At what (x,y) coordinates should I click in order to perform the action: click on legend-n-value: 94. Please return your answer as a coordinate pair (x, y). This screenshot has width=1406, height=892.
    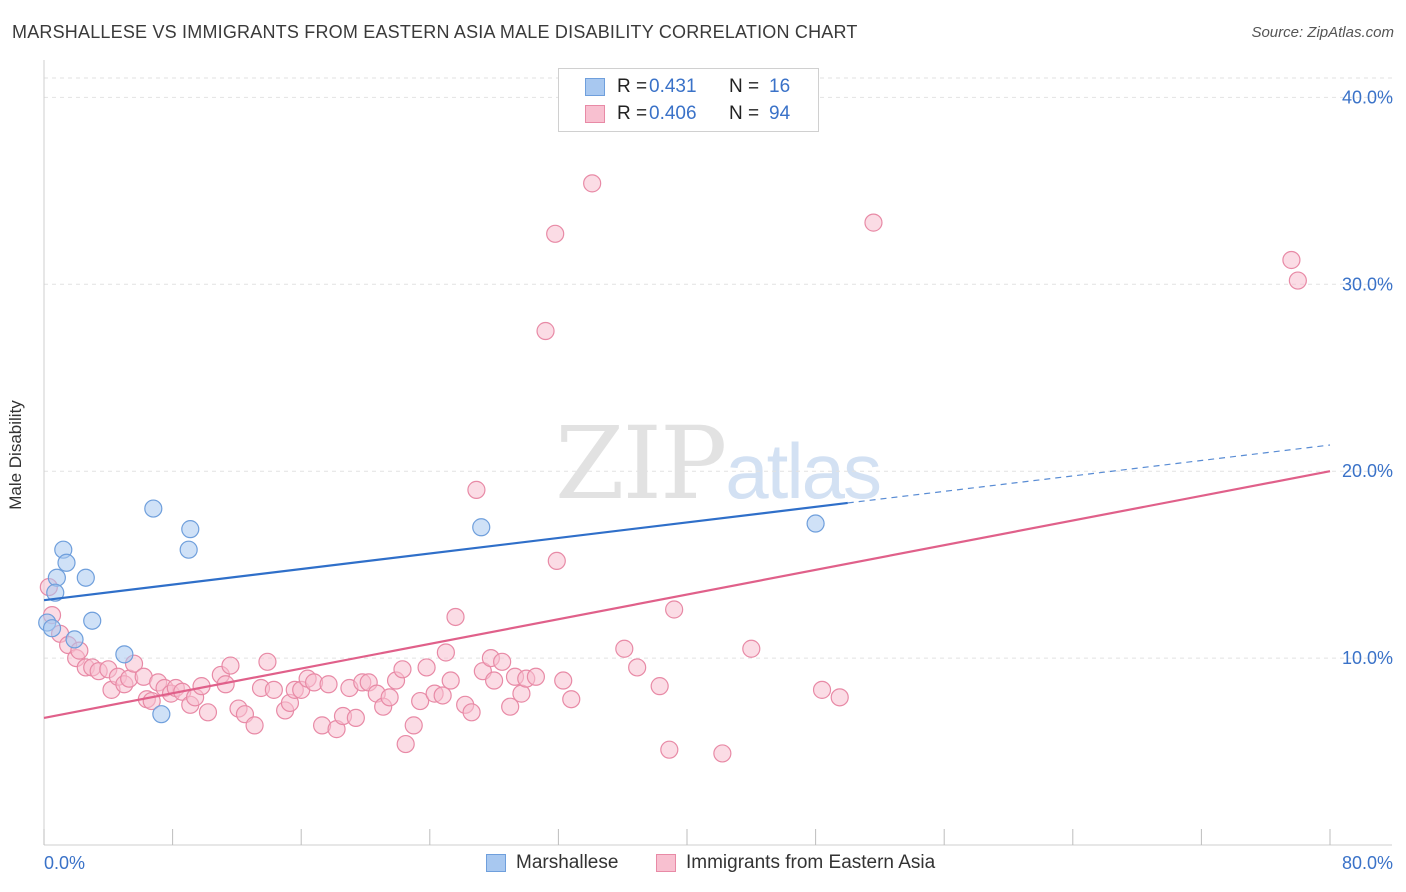
    Looking at the image, I should click on (780, 113).